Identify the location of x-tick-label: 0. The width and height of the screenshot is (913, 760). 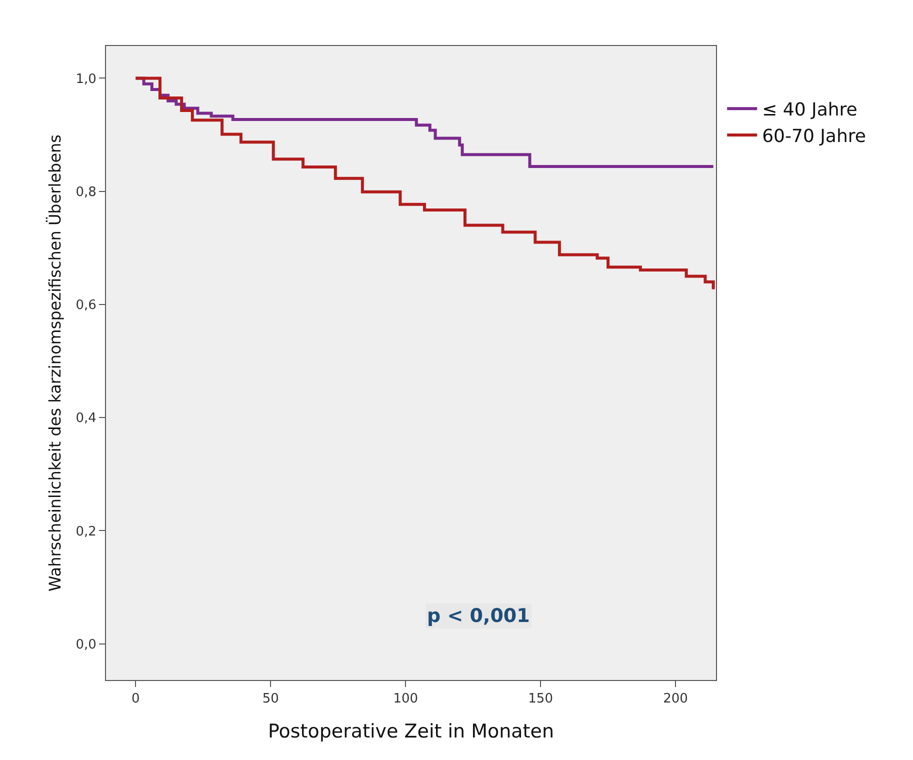
(136, 699).